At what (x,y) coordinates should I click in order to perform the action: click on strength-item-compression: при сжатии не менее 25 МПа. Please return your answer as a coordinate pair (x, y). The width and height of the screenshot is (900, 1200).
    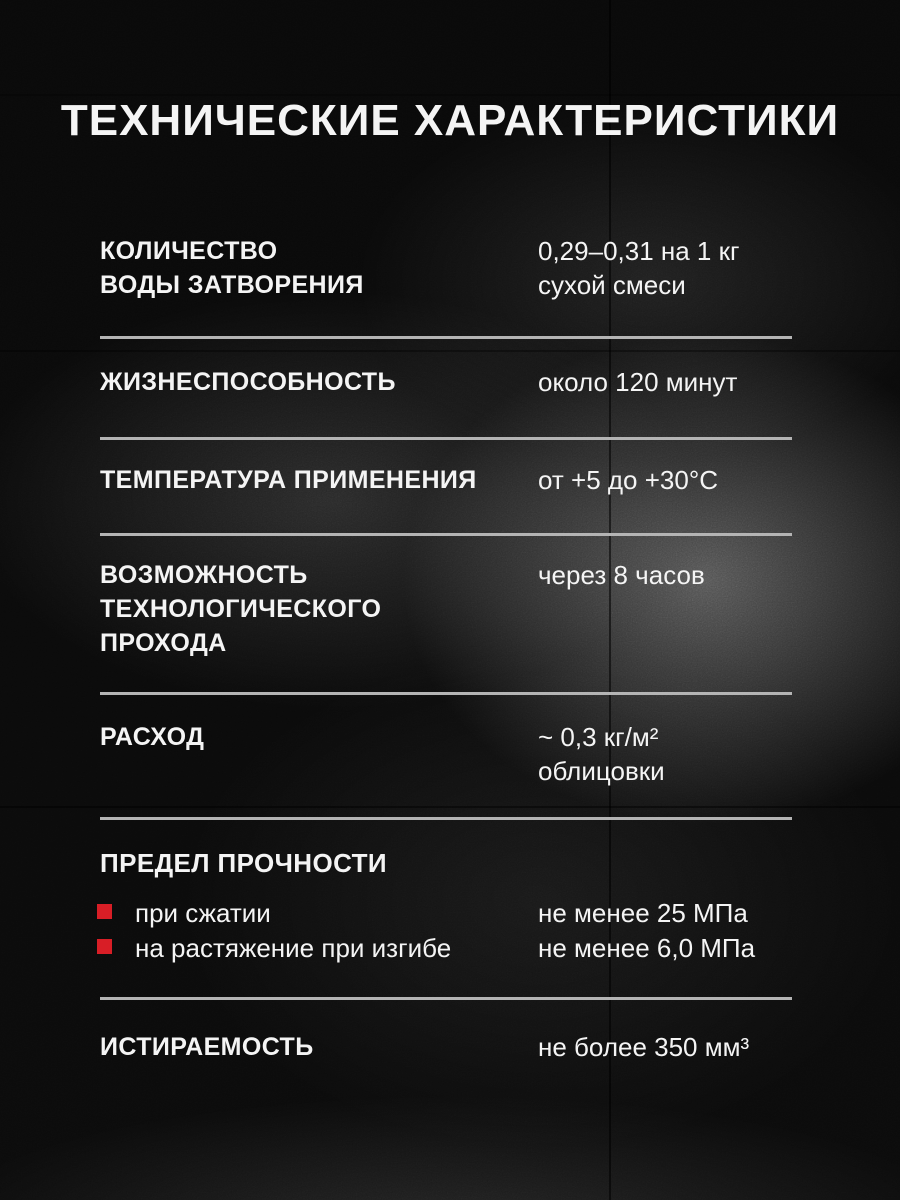
    Looking at the image, I should click on (444, 913).